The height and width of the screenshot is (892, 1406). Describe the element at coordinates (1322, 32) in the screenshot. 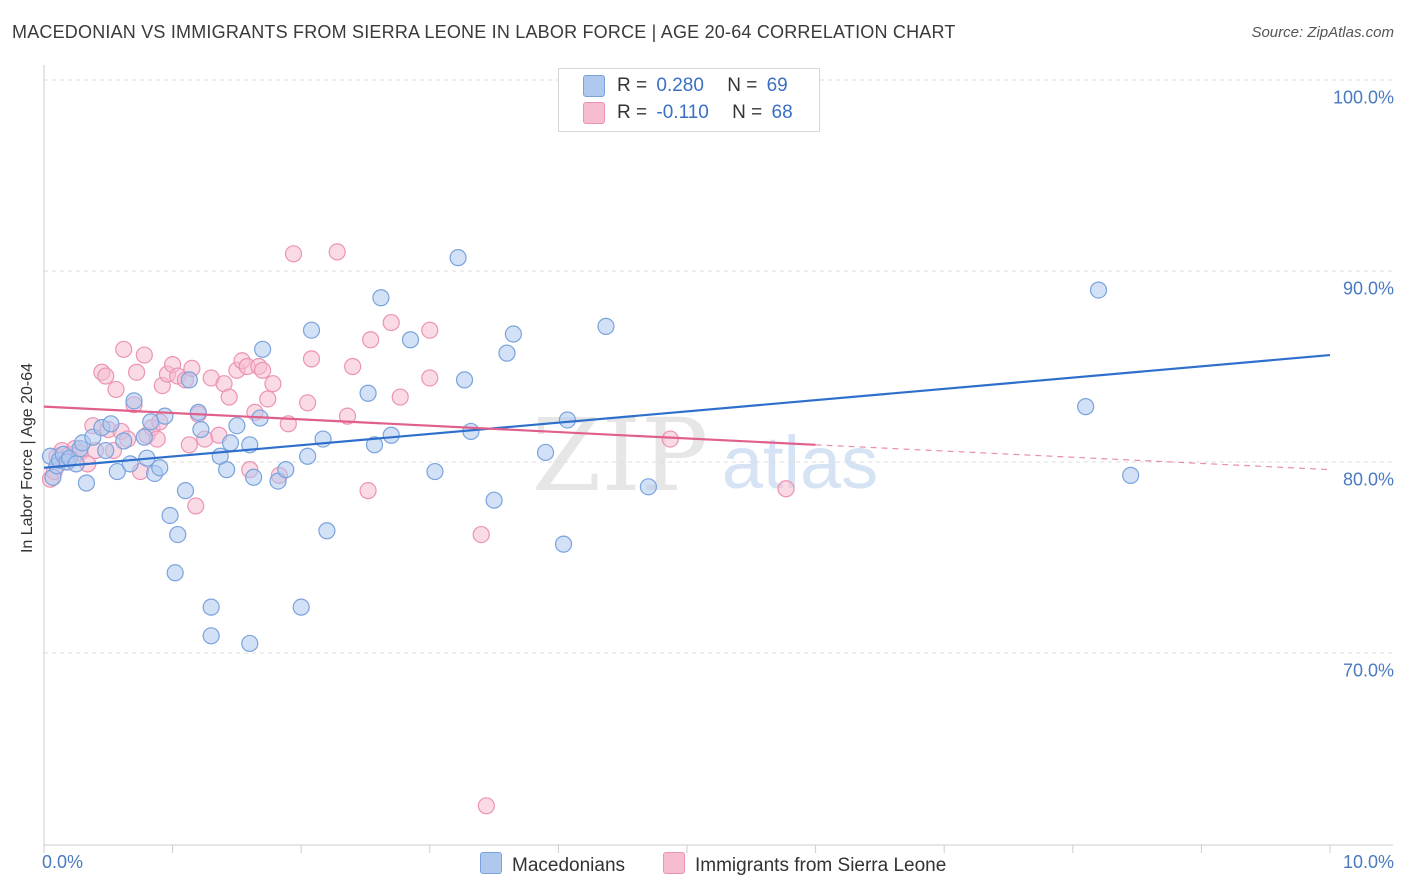

I see `source-label: Source: ZipAtlas.com` at that location.